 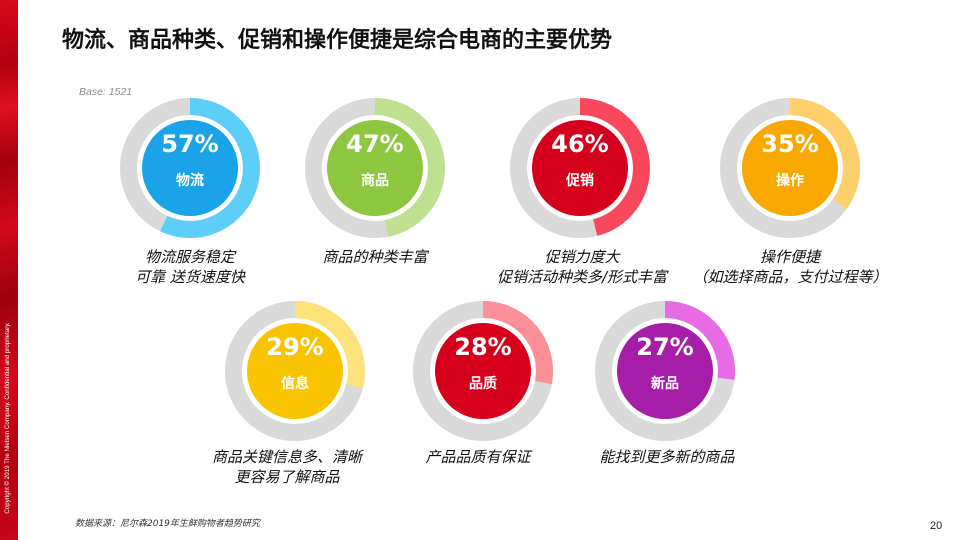 What do you see at coordinates (295, 384) in the screenshot?
I see `donut-category: 信息` at bounding box center [295, 384].